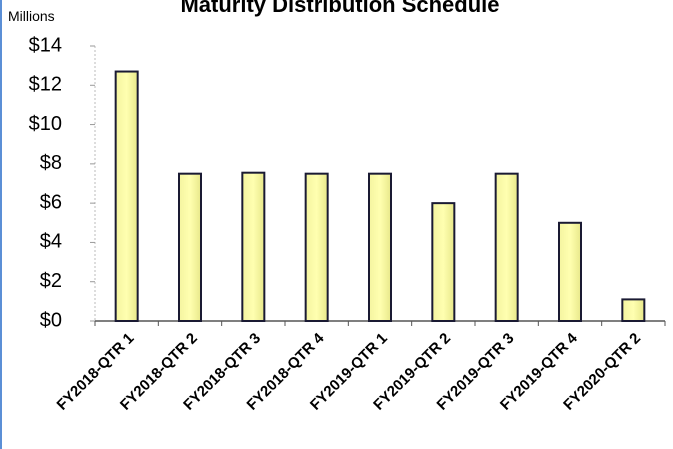 This screenshot has width=673, height=449. Describe the element at coordinates (45, 45) in the screenshot. I see `y-tick-label: $14` at that location.